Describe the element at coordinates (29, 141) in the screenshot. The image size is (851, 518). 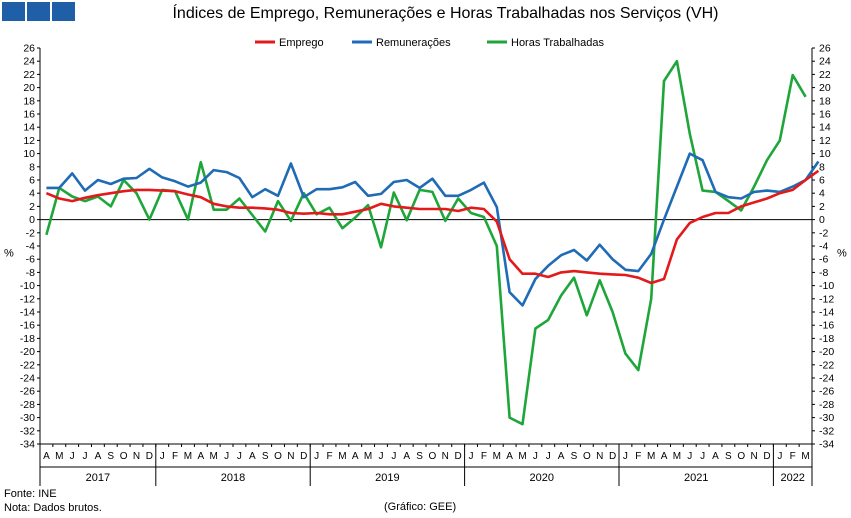
I see `y-tick-label-left: 12` at that location.